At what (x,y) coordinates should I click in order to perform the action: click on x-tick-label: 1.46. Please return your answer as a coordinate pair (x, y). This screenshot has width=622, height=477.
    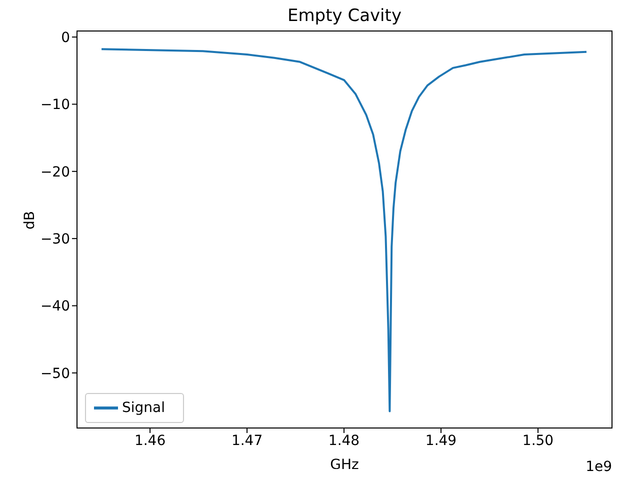
    Looking at the image, I should click on (150, 440).